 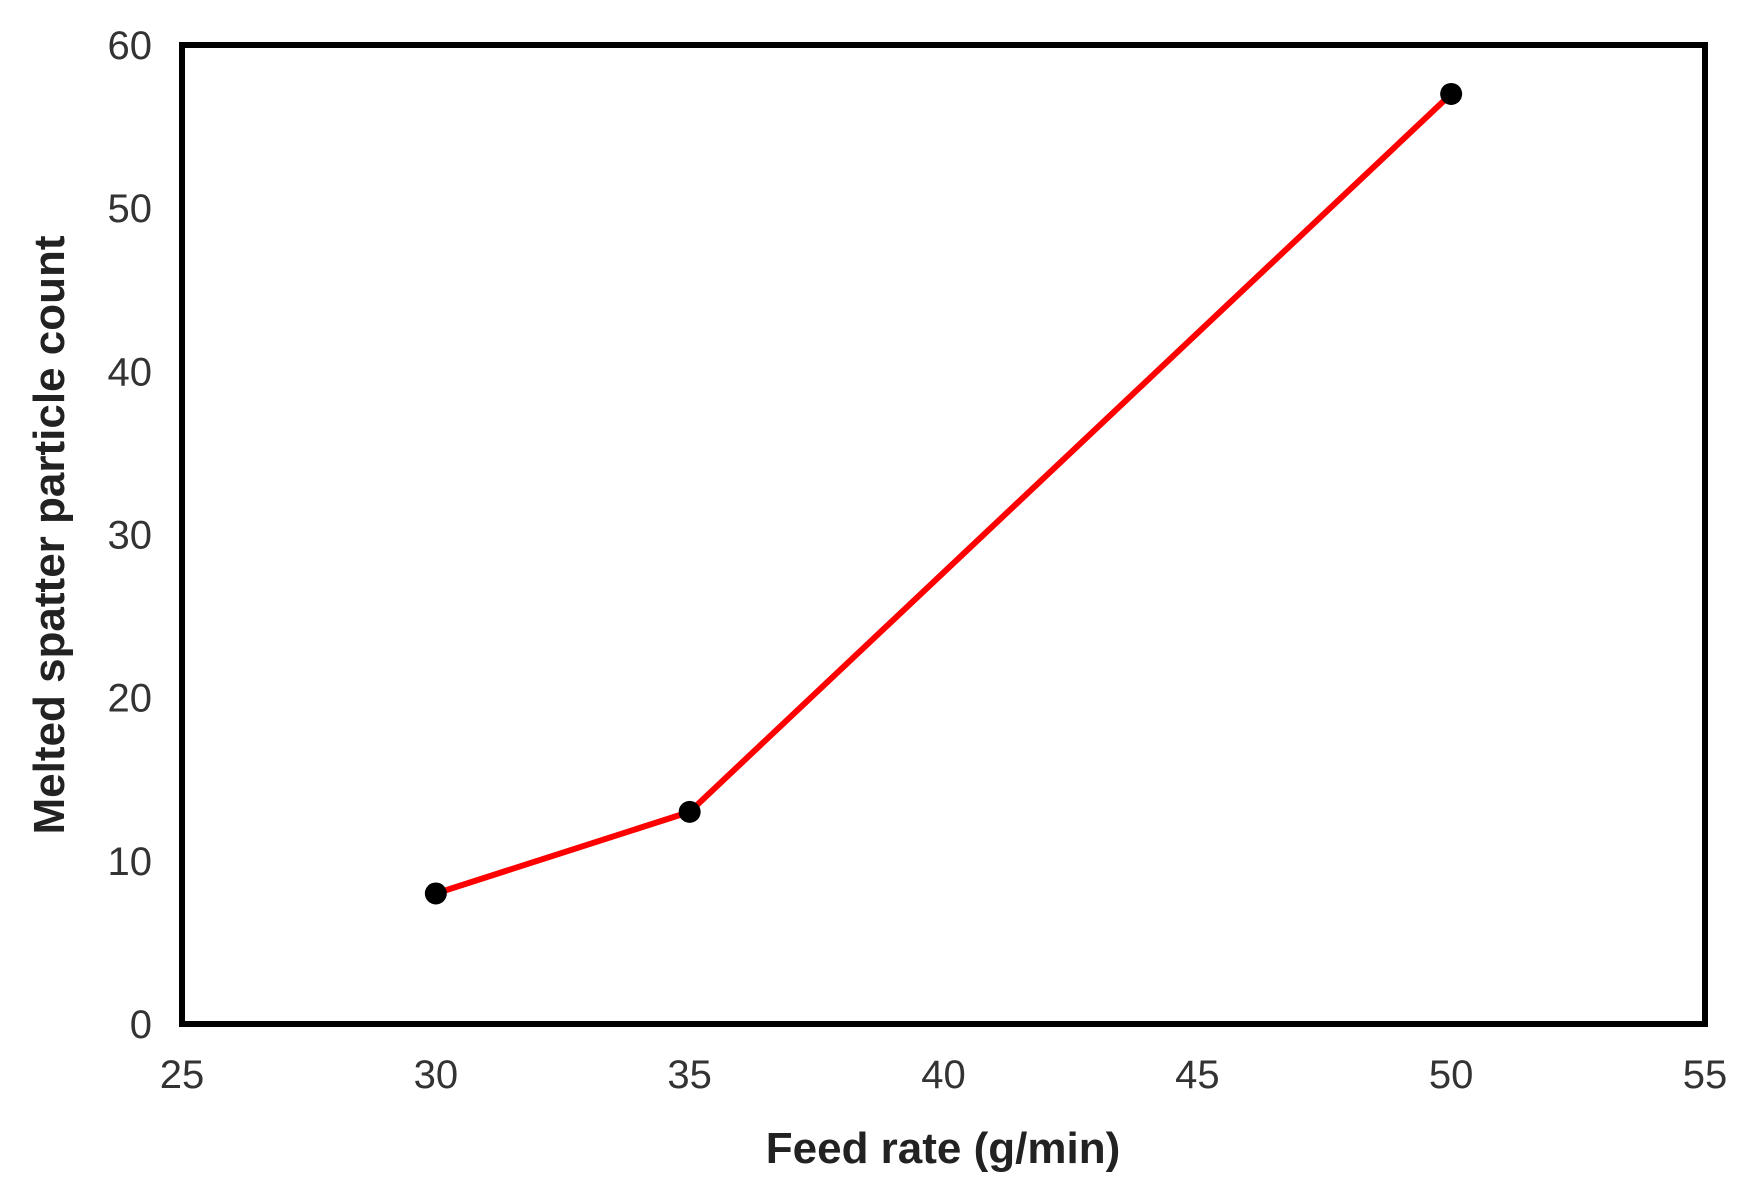 I want to click on x-tick-label: 55, so click(x=1705, y=1075).